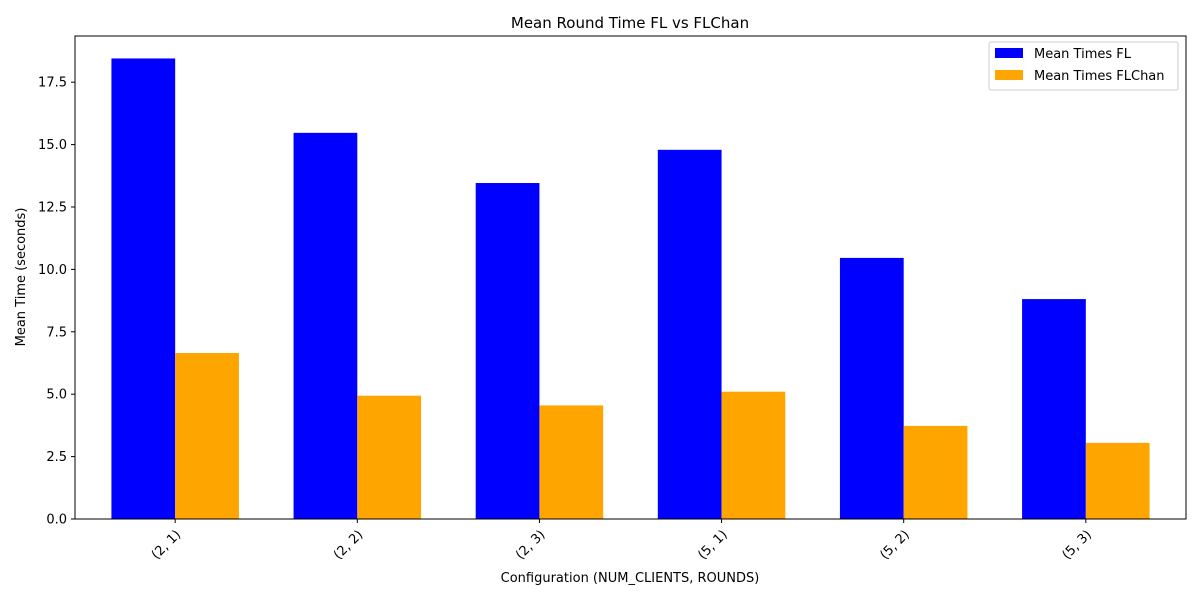 The image size is (1200, 600). I want to click on y-axis: 0.0 2.5 5.0 7.5 10.0 12.5 15.0 17.5, so click(56, 302).